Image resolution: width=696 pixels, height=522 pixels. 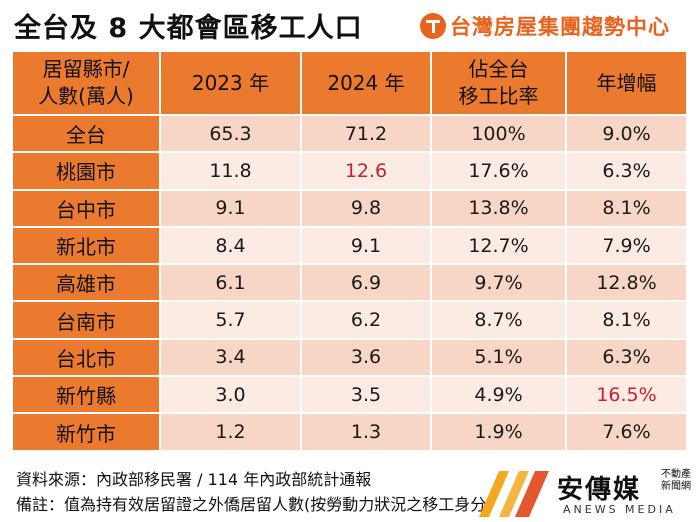 I want to click on cell-growth: 12.8%, so click(x=626, y=283).